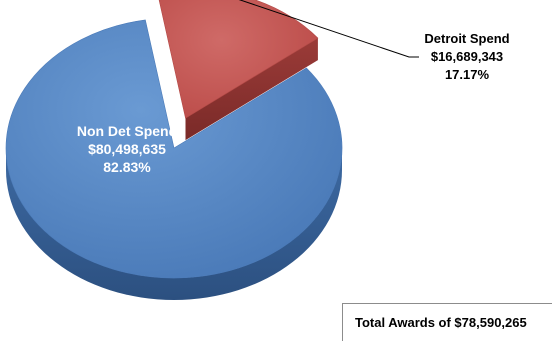 The height and width of the screenshot is (342, 555). Describe the element at coordinates (127, 131) in the screenshot. I see `slice-label-name-non-det-spend: Non Det Spend` at that location.